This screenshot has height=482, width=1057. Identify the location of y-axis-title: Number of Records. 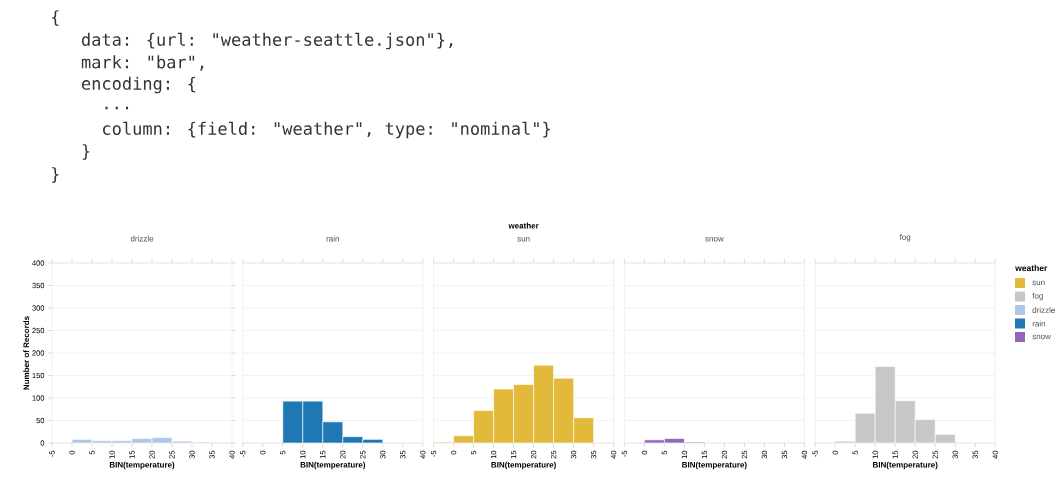
(26, 353).